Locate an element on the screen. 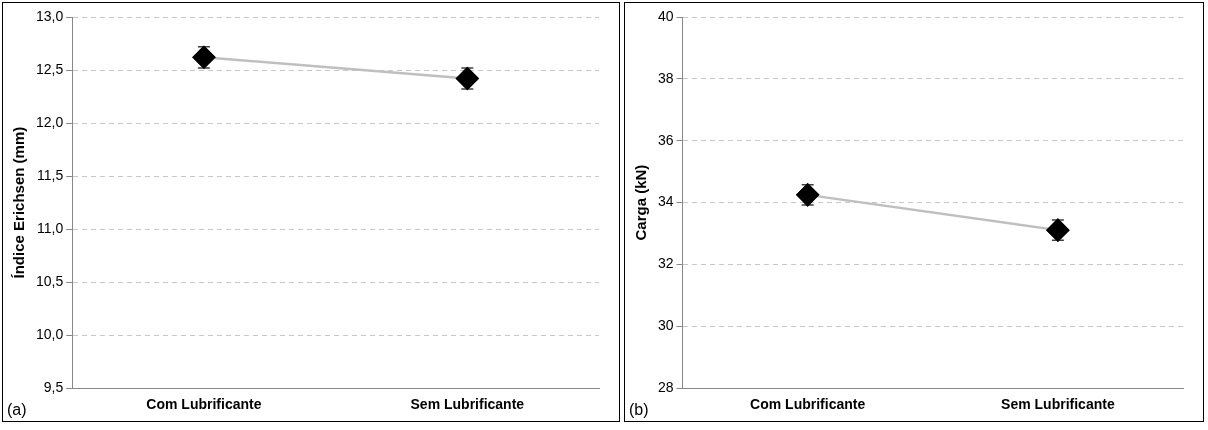 Image resolution: width=1208 pixels, height=430 pixels. y-tick-label: 10,5 is located at coordinates (50, 281).